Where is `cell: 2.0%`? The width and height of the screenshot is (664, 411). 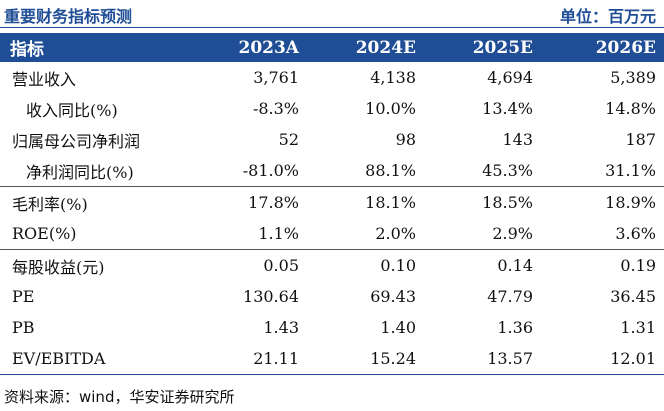 cell: 2.0% is located at coordinates (365, 234).